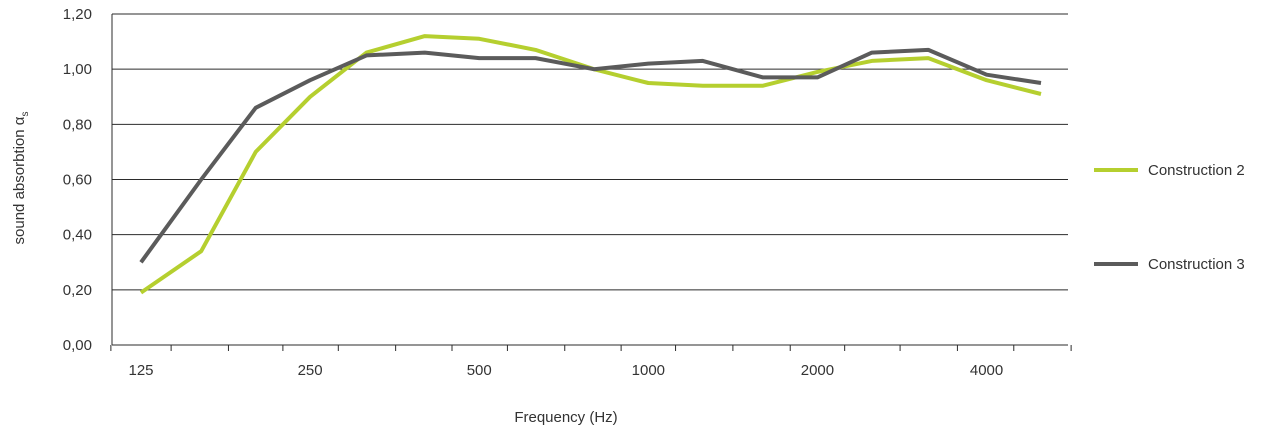 The height and width of the screenshot is (434, 1277). I want to click on y-axis-title: sound absorbtion αs, so click(21, 178).